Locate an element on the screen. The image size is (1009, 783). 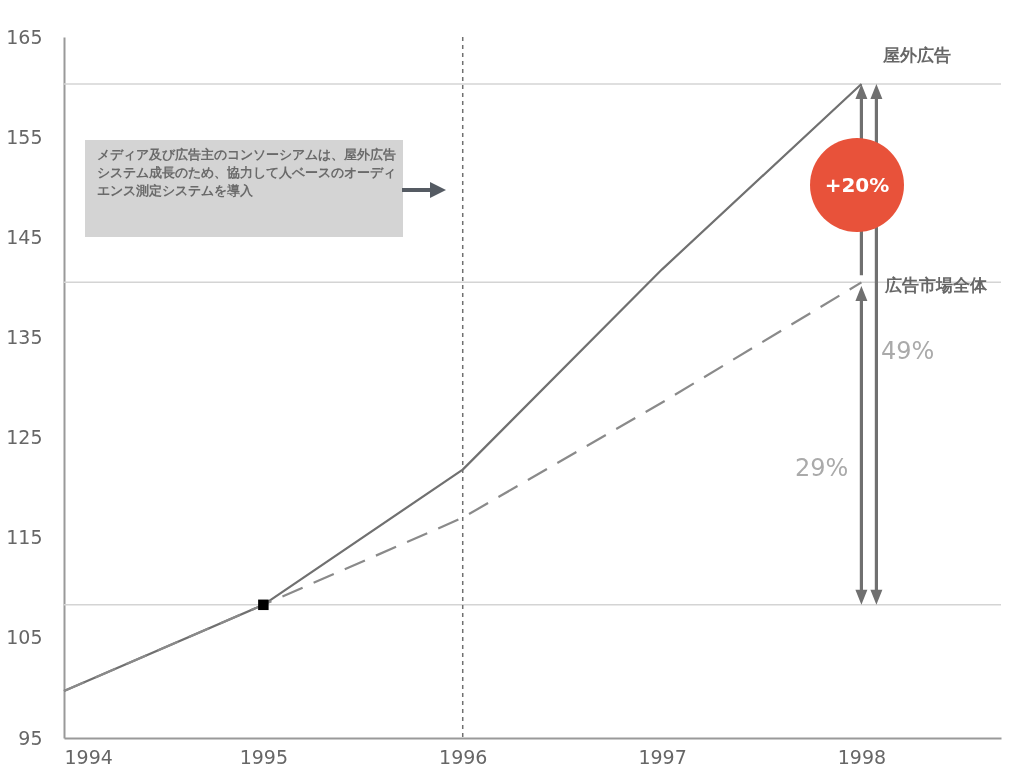
x-tick-label: 1994 is located at coordinates (88, 756).